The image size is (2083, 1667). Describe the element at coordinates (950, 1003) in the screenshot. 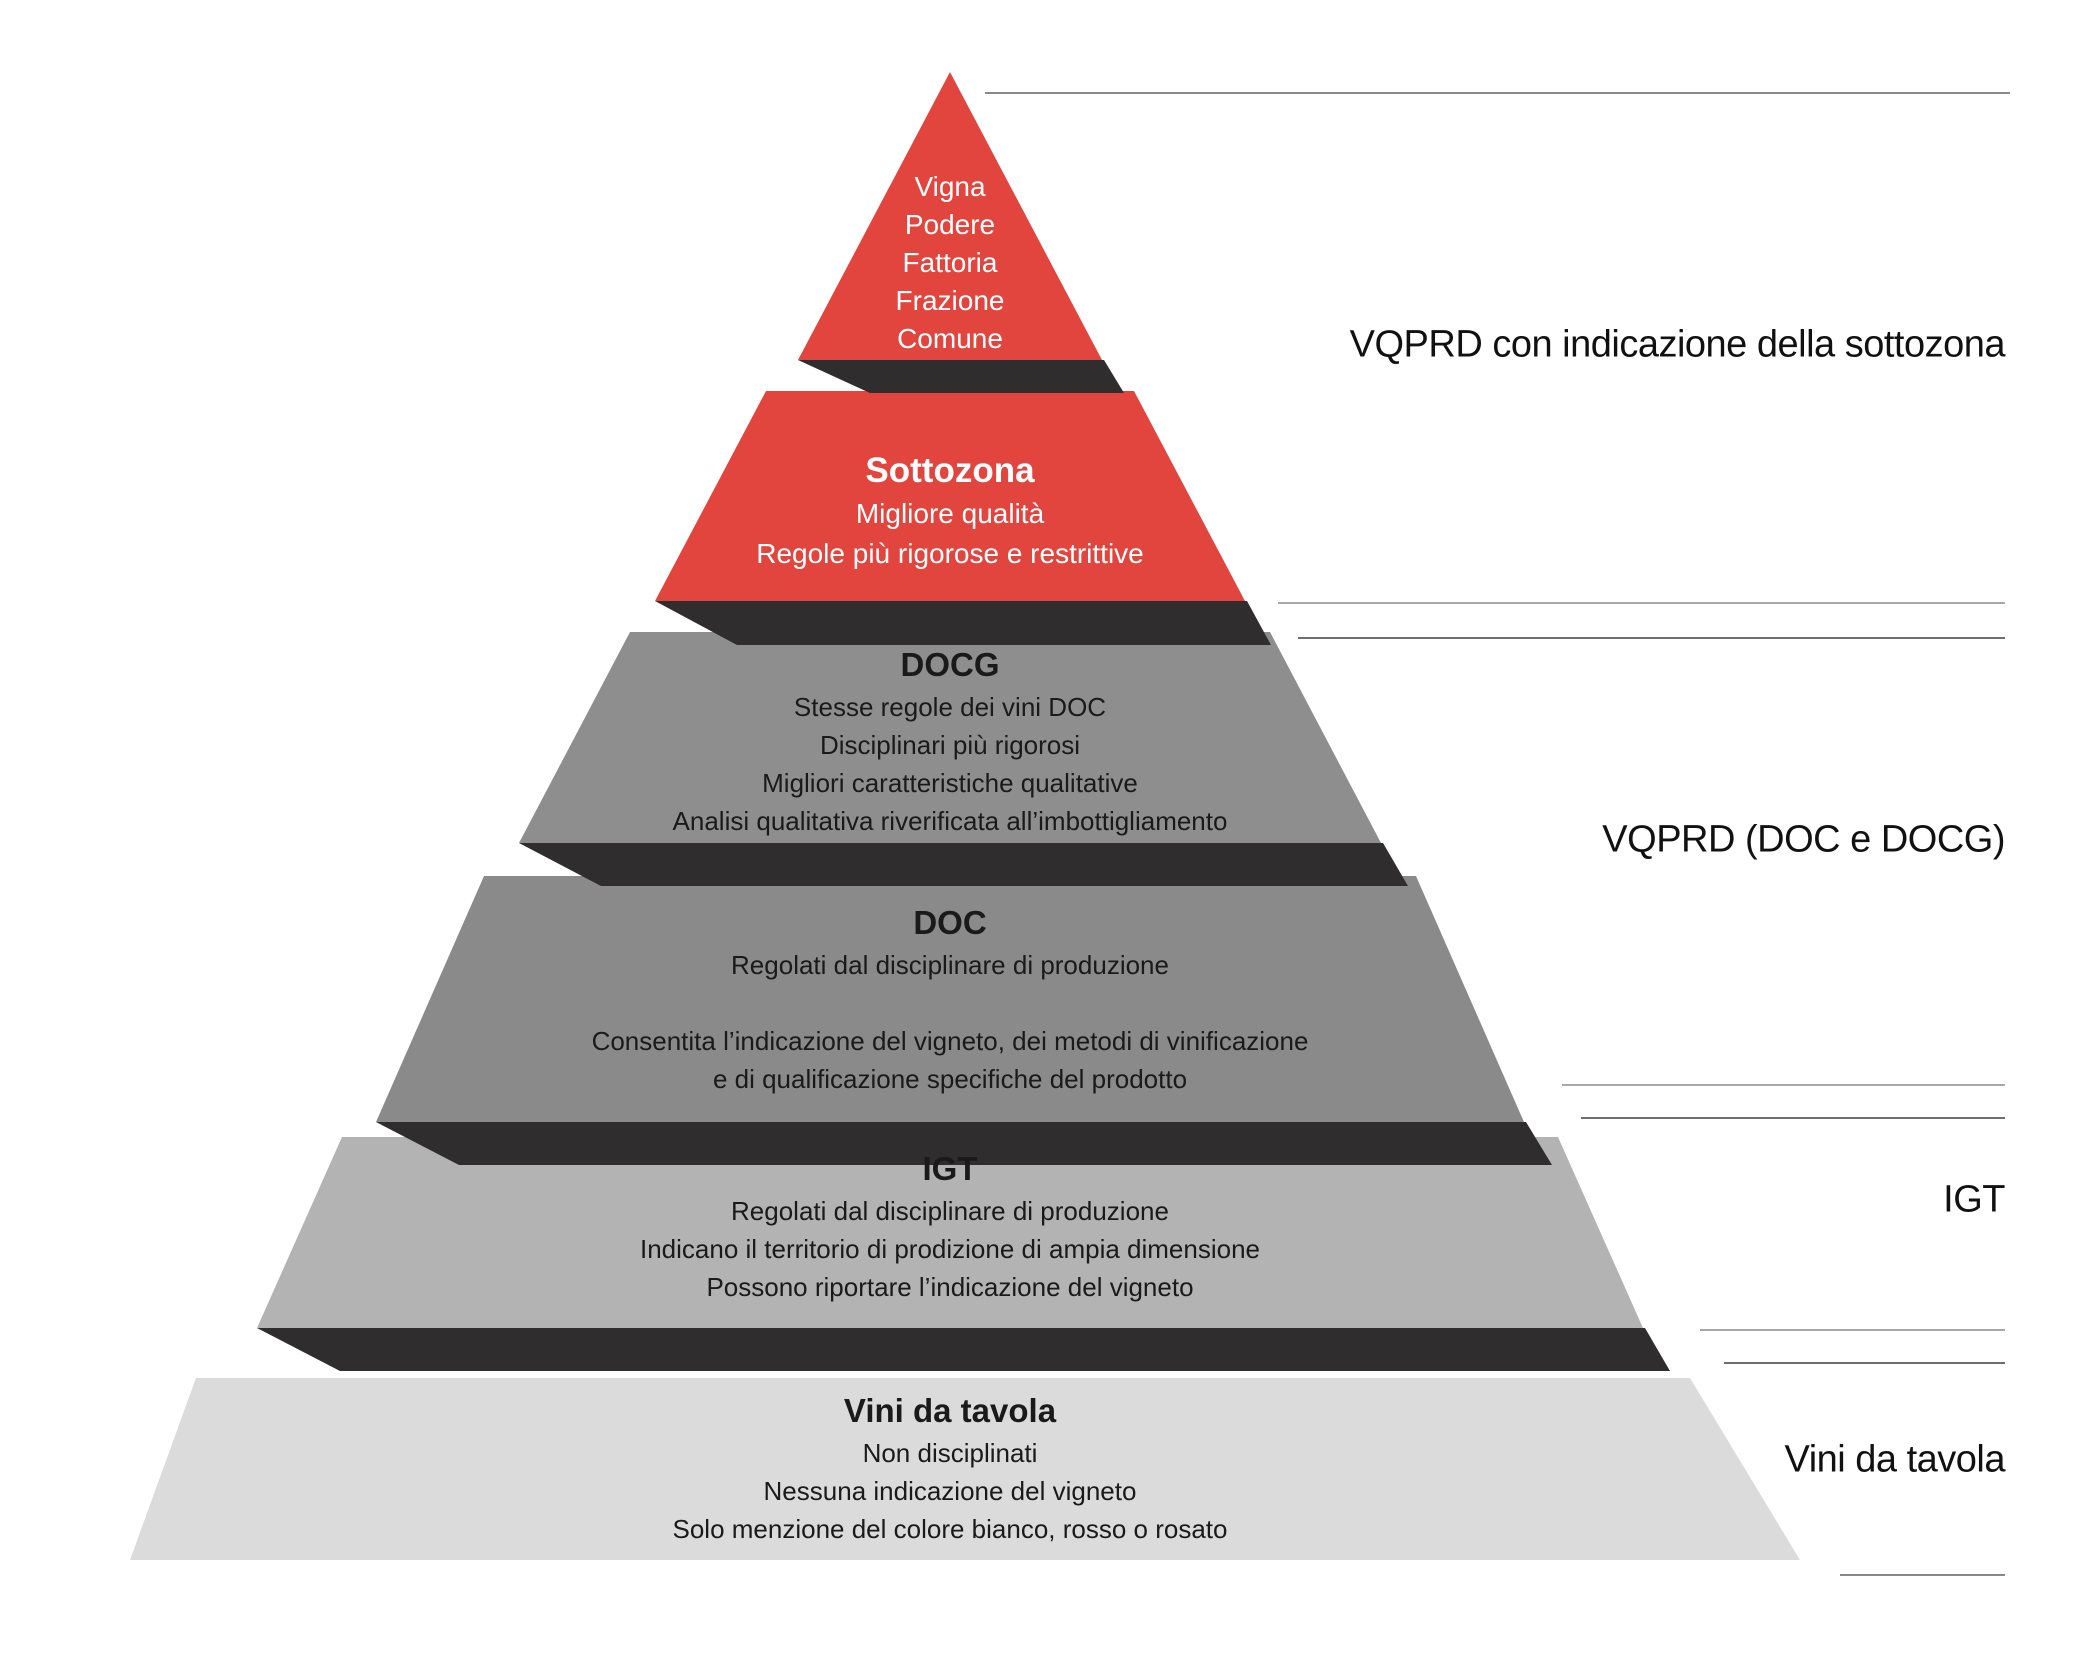

I see `layer-text-line` at that location.